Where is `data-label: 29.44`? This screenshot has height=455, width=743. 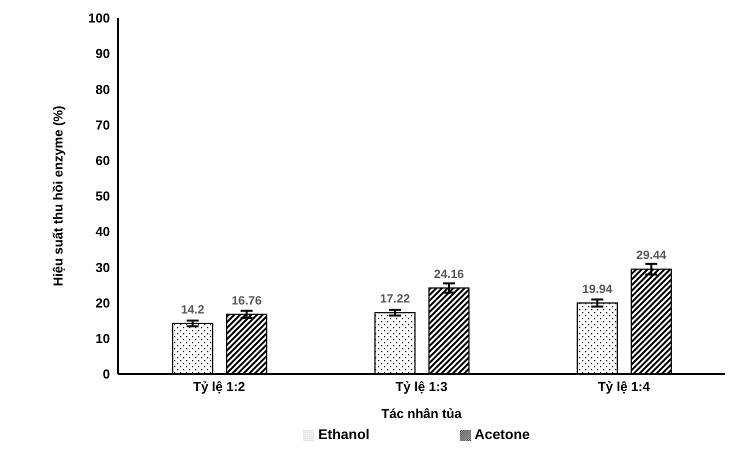
data-label: 29.44 is located at coordinates (651, 255).